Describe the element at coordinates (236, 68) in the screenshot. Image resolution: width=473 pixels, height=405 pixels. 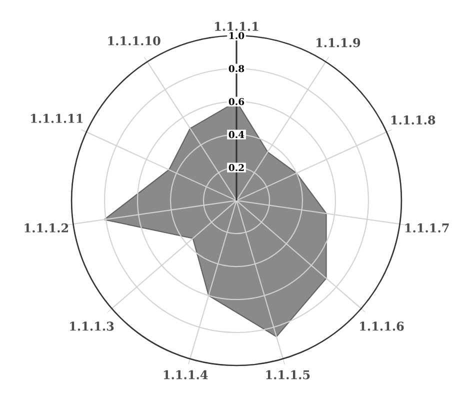
I see `y-tick-label: 0.8` at that location.